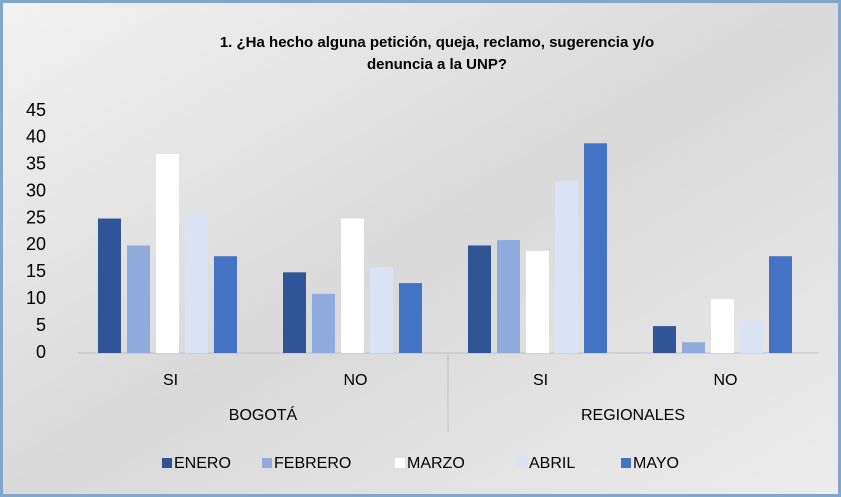 This screenshot has width=841, height=497. Describe the element at coordinates (41, 352) in the screenshot. I see `y-tick-label: 0` at that location.